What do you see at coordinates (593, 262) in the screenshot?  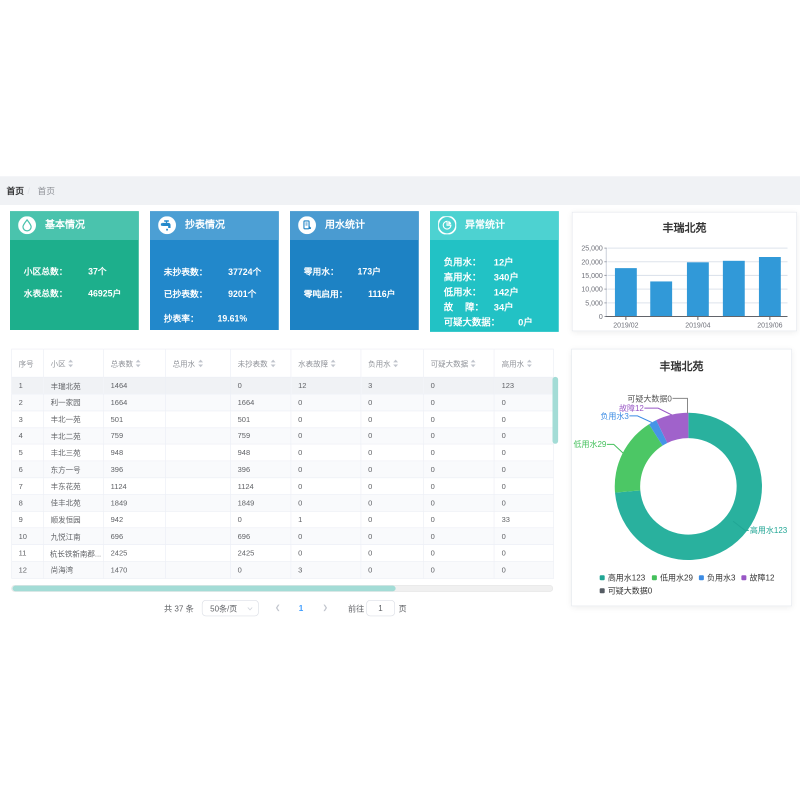 I see `svg-text: 20,000` at bounding box center [593, 262].